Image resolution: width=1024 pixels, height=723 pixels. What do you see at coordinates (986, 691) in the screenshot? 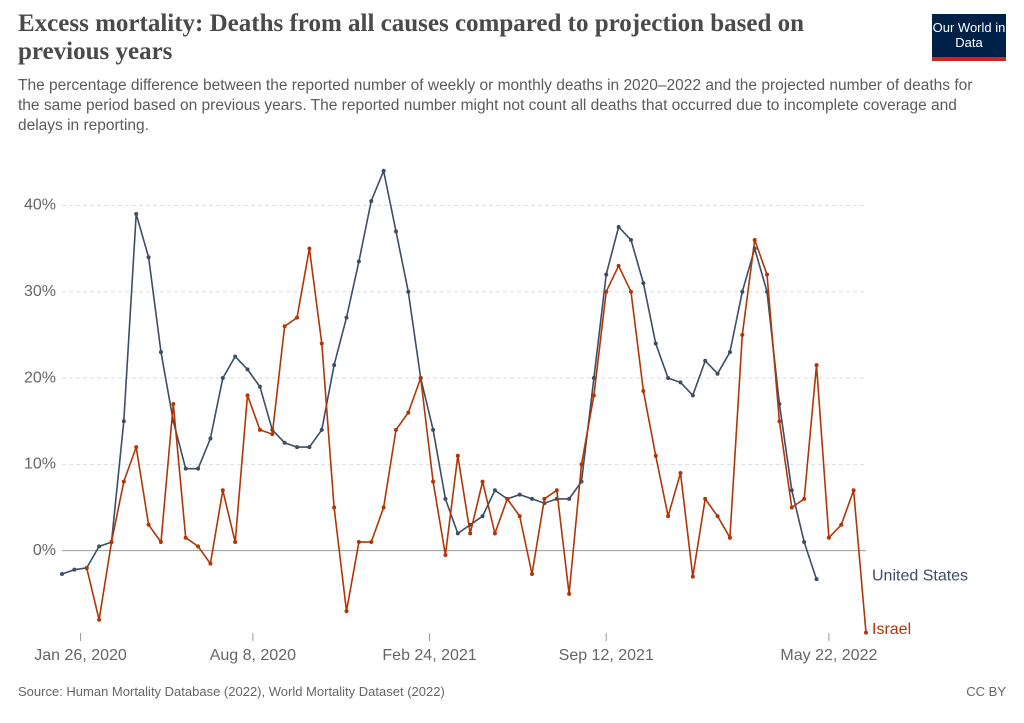
I see `license: CC BY` at bounding box center [986, 691].